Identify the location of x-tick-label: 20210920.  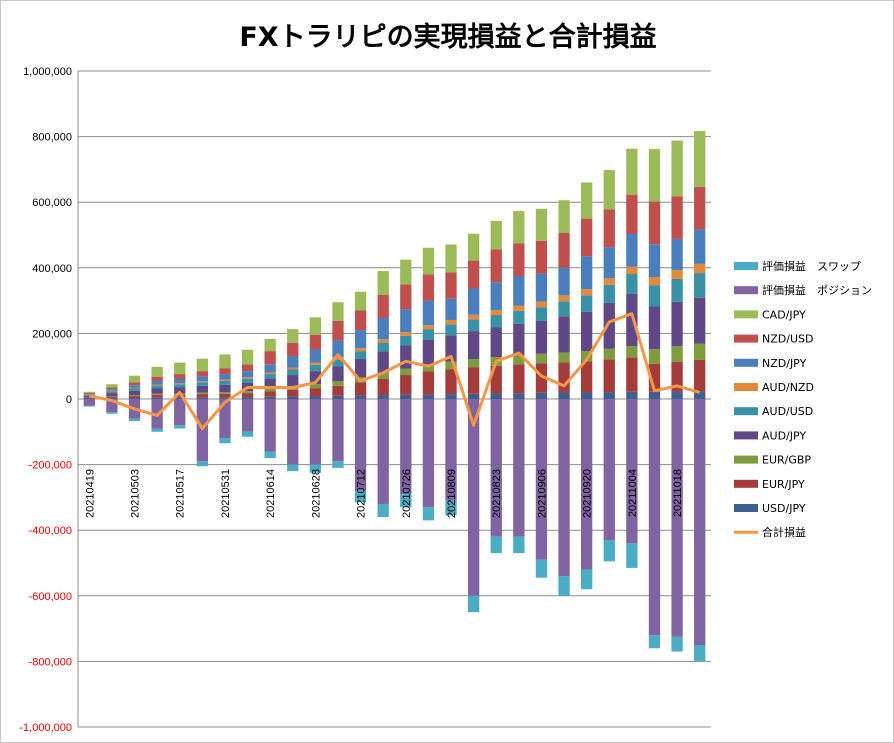
(588, 493).